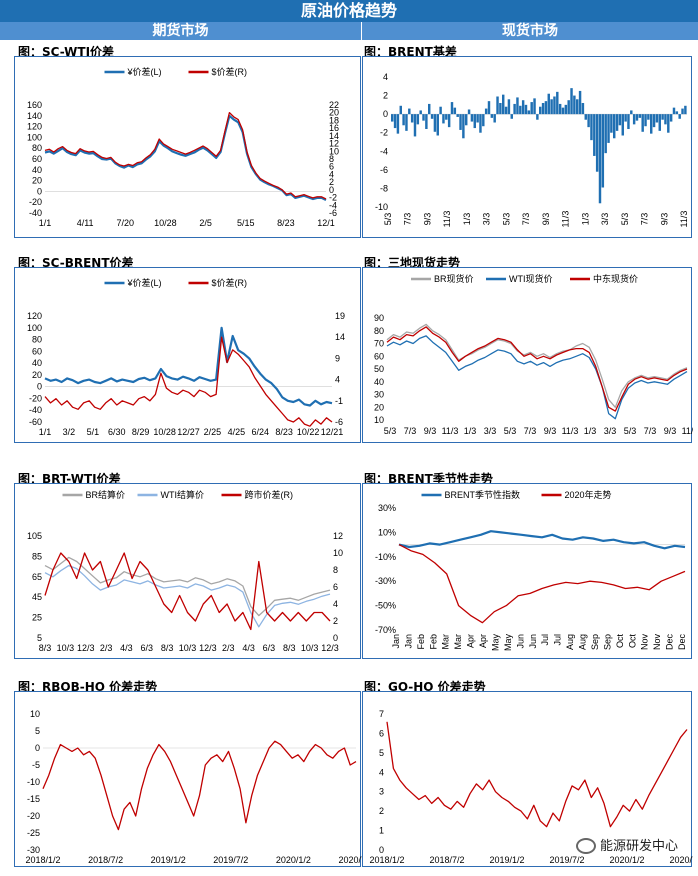 This screenshot has height=876, width=698. Describe the element at coordinates (326, 223) in the screenshot. I see `x-tick-label: 12/1` at that location.